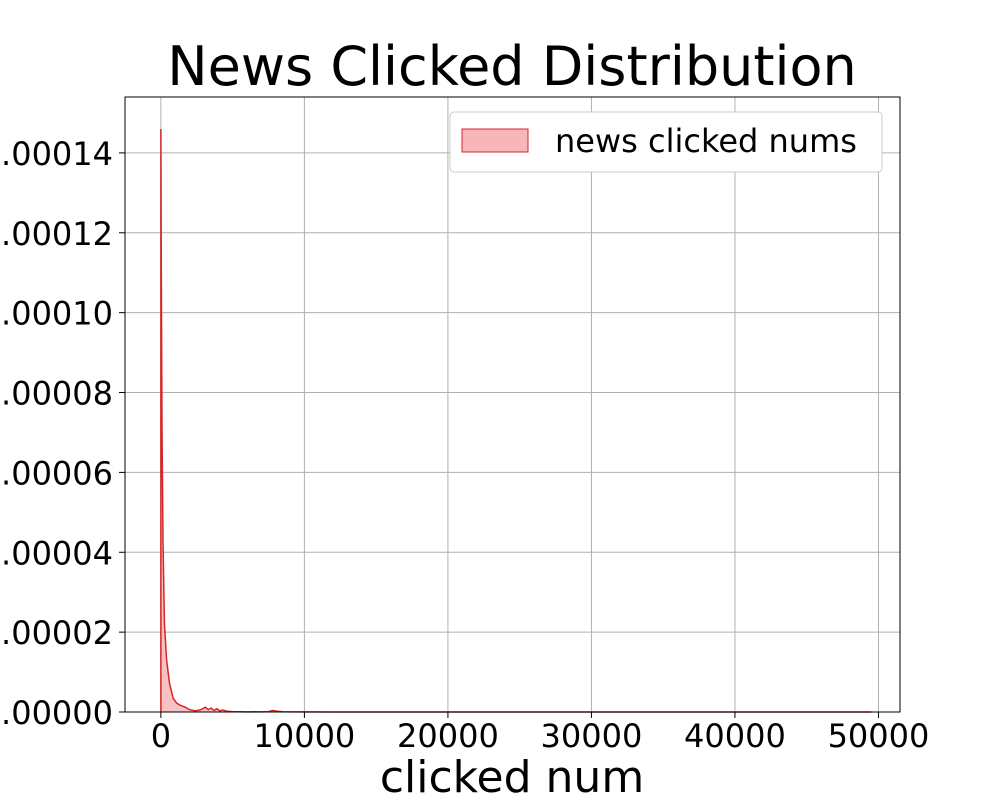 The width and height of the screenshot is (1000, 800). I want to click on legend-box, so click(666, 142).